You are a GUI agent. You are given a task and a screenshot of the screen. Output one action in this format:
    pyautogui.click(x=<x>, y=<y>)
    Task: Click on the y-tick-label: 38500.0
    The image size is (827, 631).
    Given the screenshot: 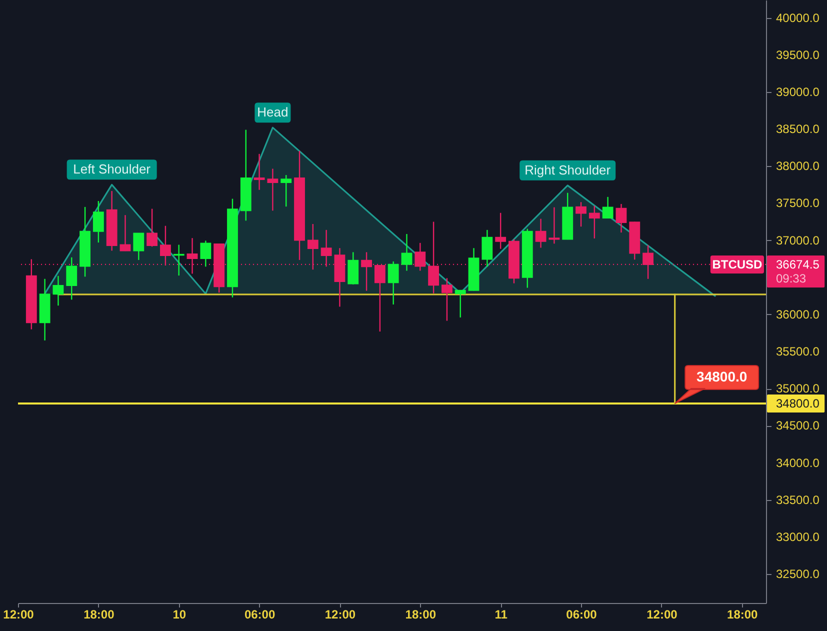 What is the action you would take?
    pyautogui.click(x=798, y=129)
    